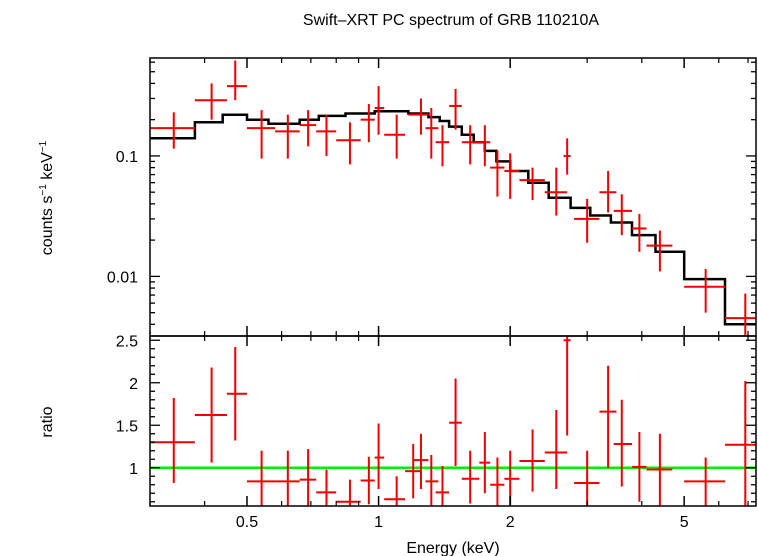  I want to click on lower-y-tick-label: 1.5, so click(127, 426).